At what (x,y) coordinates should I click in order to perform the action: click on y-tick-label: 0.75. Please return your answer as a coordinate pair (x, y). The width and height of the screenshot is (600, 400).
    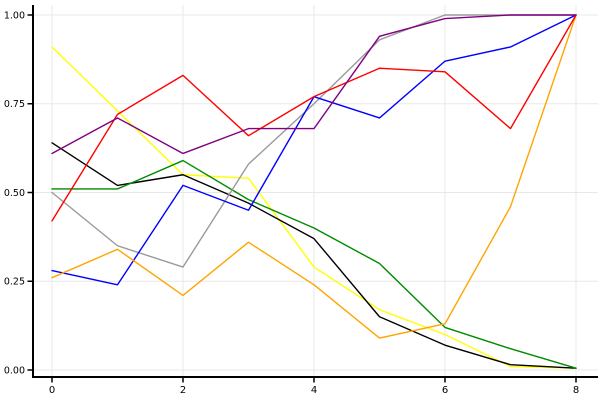
    Looking at the image, I should click on (14, 104).